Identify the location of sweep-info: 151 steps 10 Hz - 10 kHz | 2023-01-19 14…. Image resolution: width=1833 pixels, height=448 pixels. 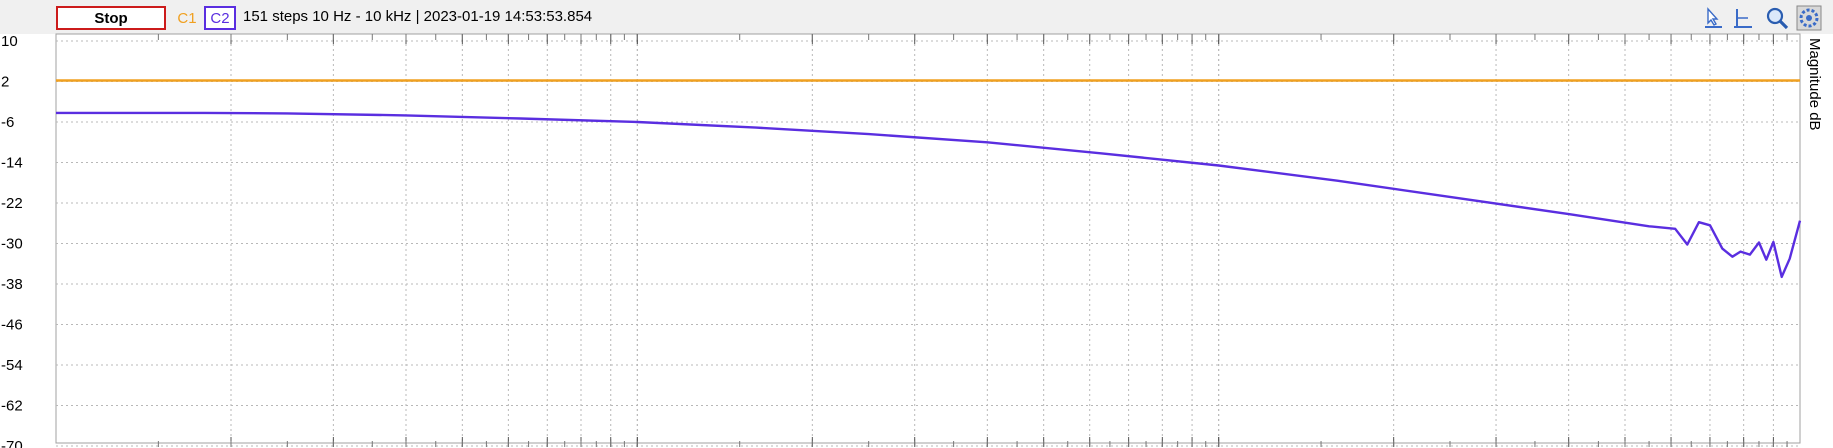
(418, 16).